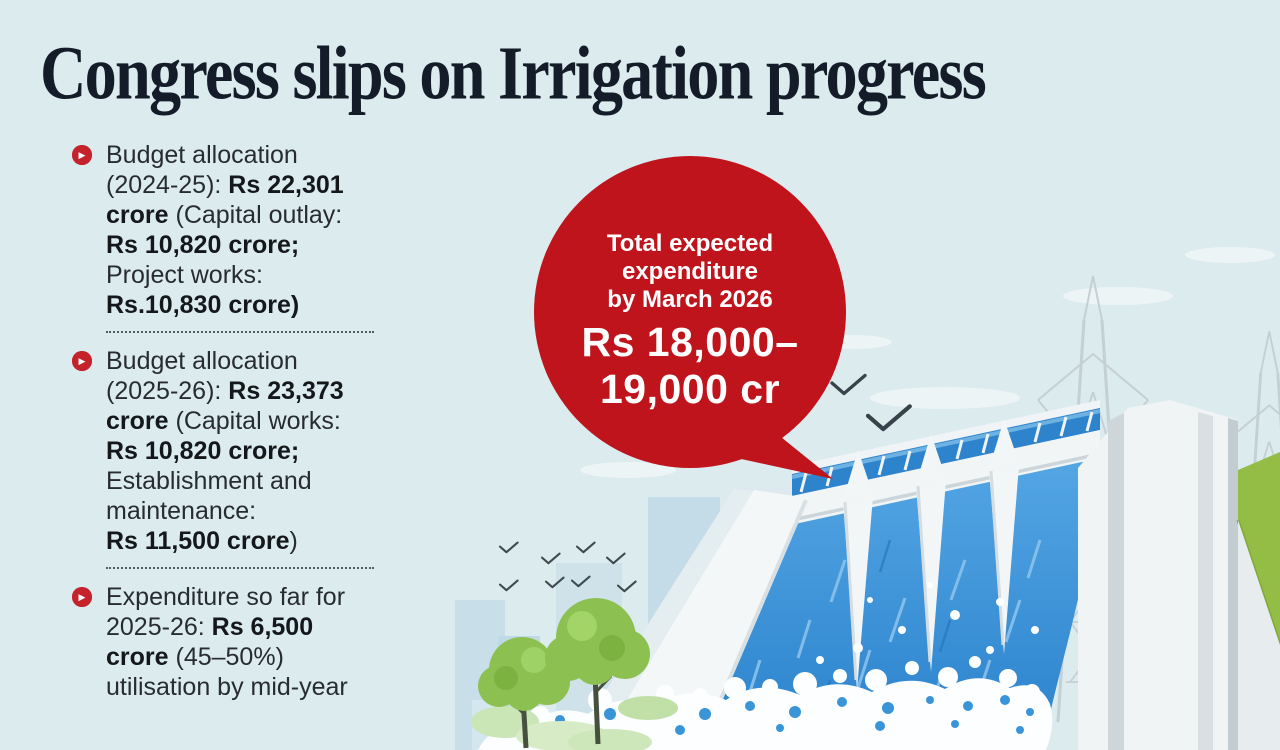 The width and height of the screenshot is (1280, 750). I want to click on water-foam, so click(765, 666).